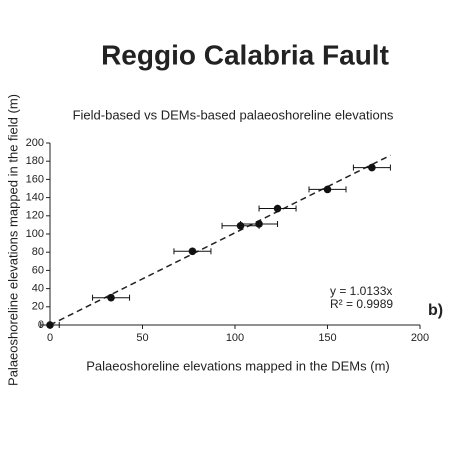  I want to click on x-tick-label: 100, so click(235, 338).